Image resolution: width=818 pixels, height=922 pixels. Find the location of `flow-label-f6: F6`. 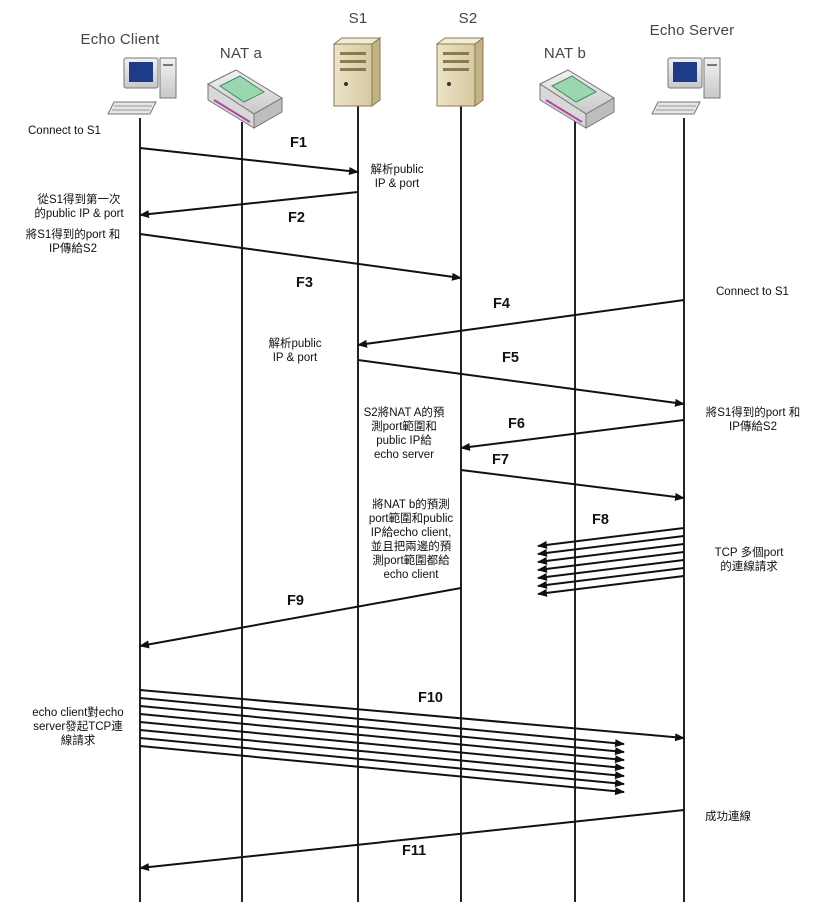

flow-label-f6: F6 is located at coordinates (516, 424).